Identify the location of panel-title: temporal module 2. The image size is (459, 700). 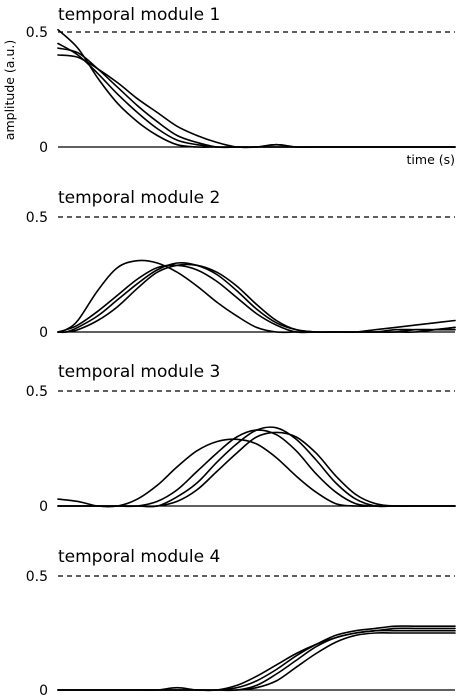
(139, 198).